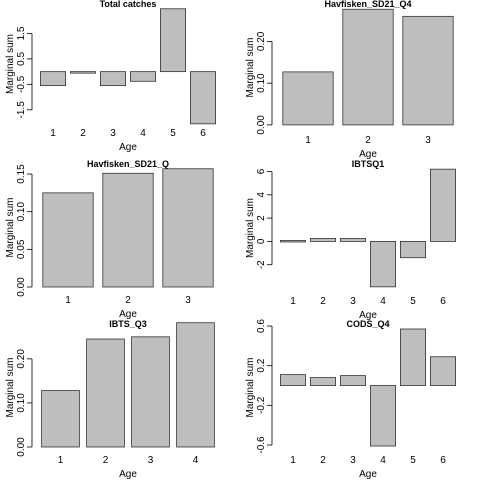 The height and width of the screenshot is (480, 480). Describe the element at coordinates (128, 4) in the screenshot. I see `chart-title: Total catches` at that location.